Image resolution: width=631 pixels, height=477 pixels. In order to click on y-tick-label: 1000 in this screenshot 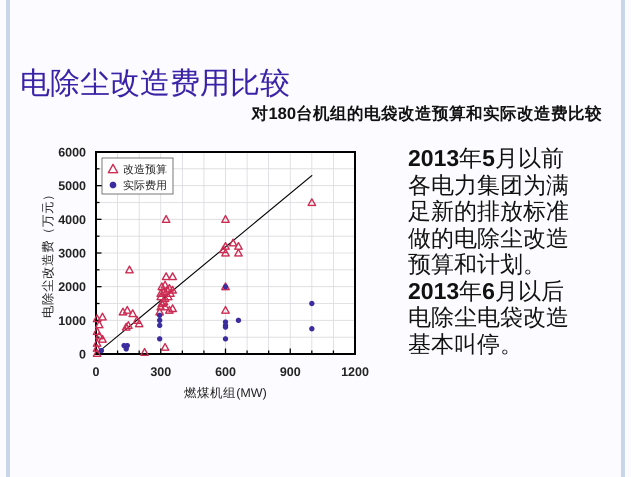, I will do `click(72, 321)`.